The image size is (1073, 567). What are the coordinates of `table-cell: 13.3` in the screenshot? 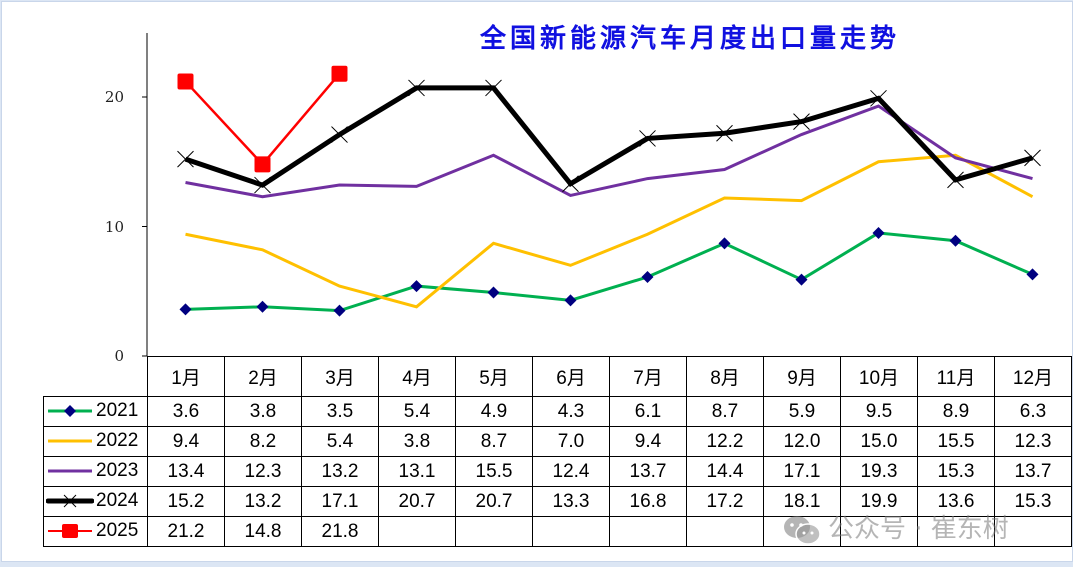 It's located at (571, 501).